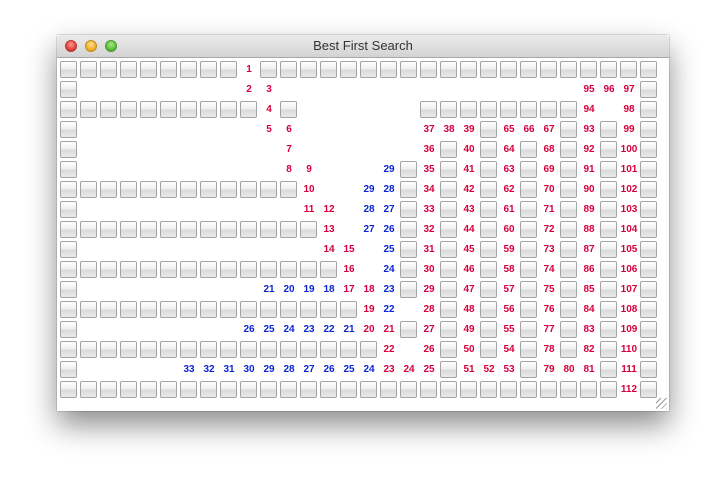 This screenshot has height=489, width=726. Describe the element at coordinates (509, 369) in the screenshot. I see `path-step-number: 53` at that location.